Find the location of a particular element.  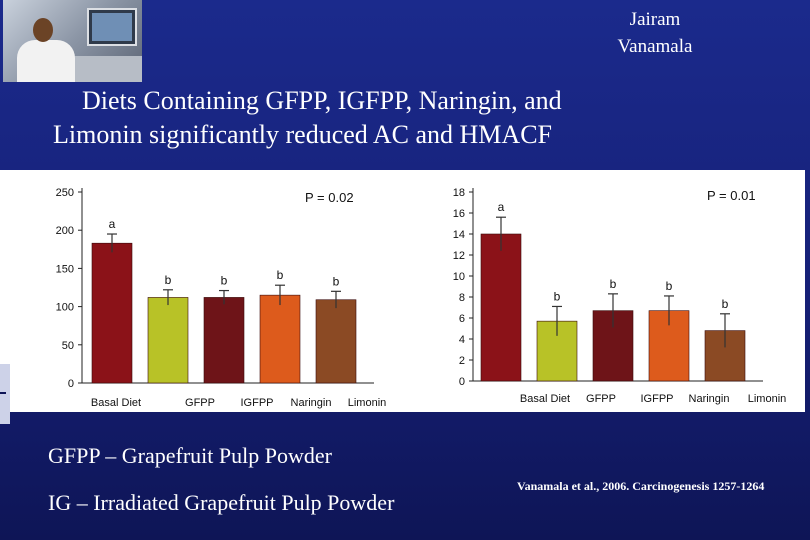

hmacf-category-label: GFPP is located at coordinates (601, 399).